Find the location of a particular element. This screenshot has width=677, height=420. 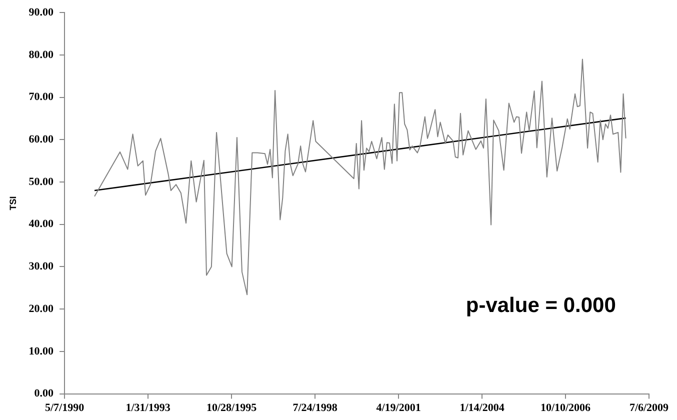

y-tick-label: 10.00 is located at coordinates (41, 351).